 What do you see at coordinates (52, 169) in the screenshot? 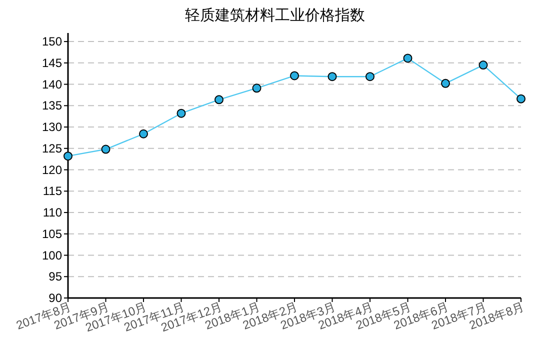
I see `y-tick-label: 120` at bounding box center [52, 169].